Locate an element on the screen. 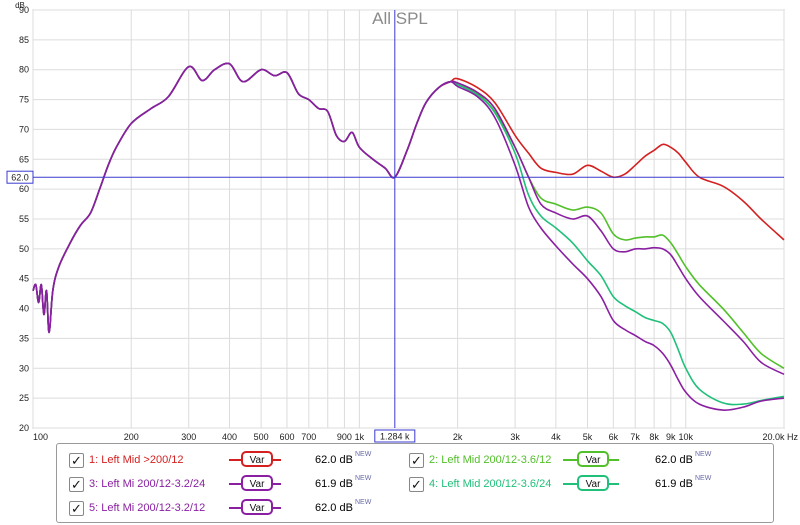  x-tick-label: 3k is located at coordinates (515, 437).